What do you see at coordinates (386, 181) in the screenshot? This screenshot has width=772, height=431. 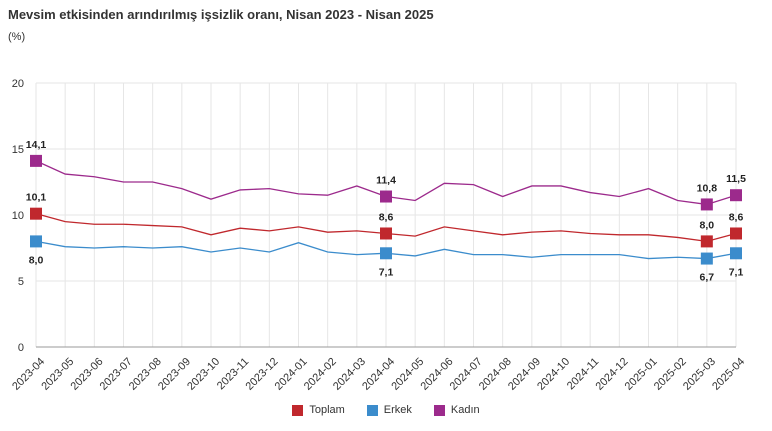 I see `data-label-kad-n: 11,4` at bounding box center [386, 181].